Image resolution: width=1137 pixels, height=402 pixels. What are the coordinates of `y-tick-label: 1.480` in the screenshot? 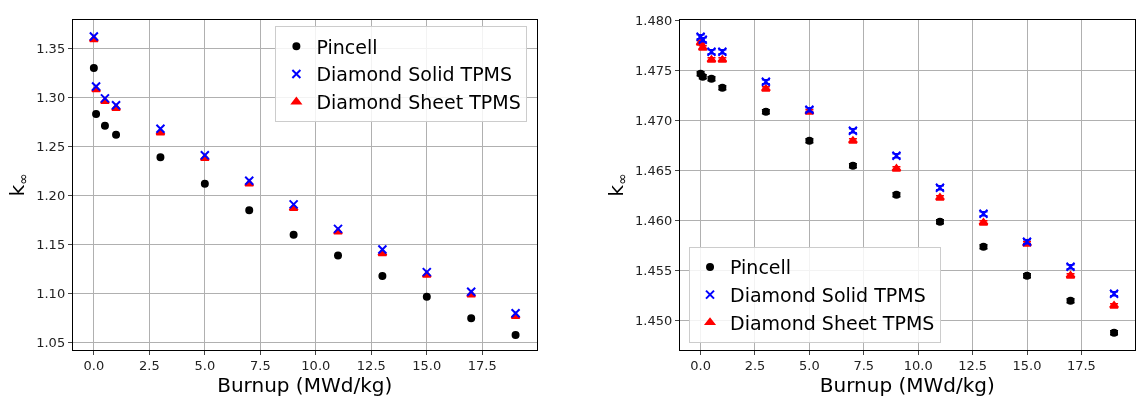 It's located at (654, 21).